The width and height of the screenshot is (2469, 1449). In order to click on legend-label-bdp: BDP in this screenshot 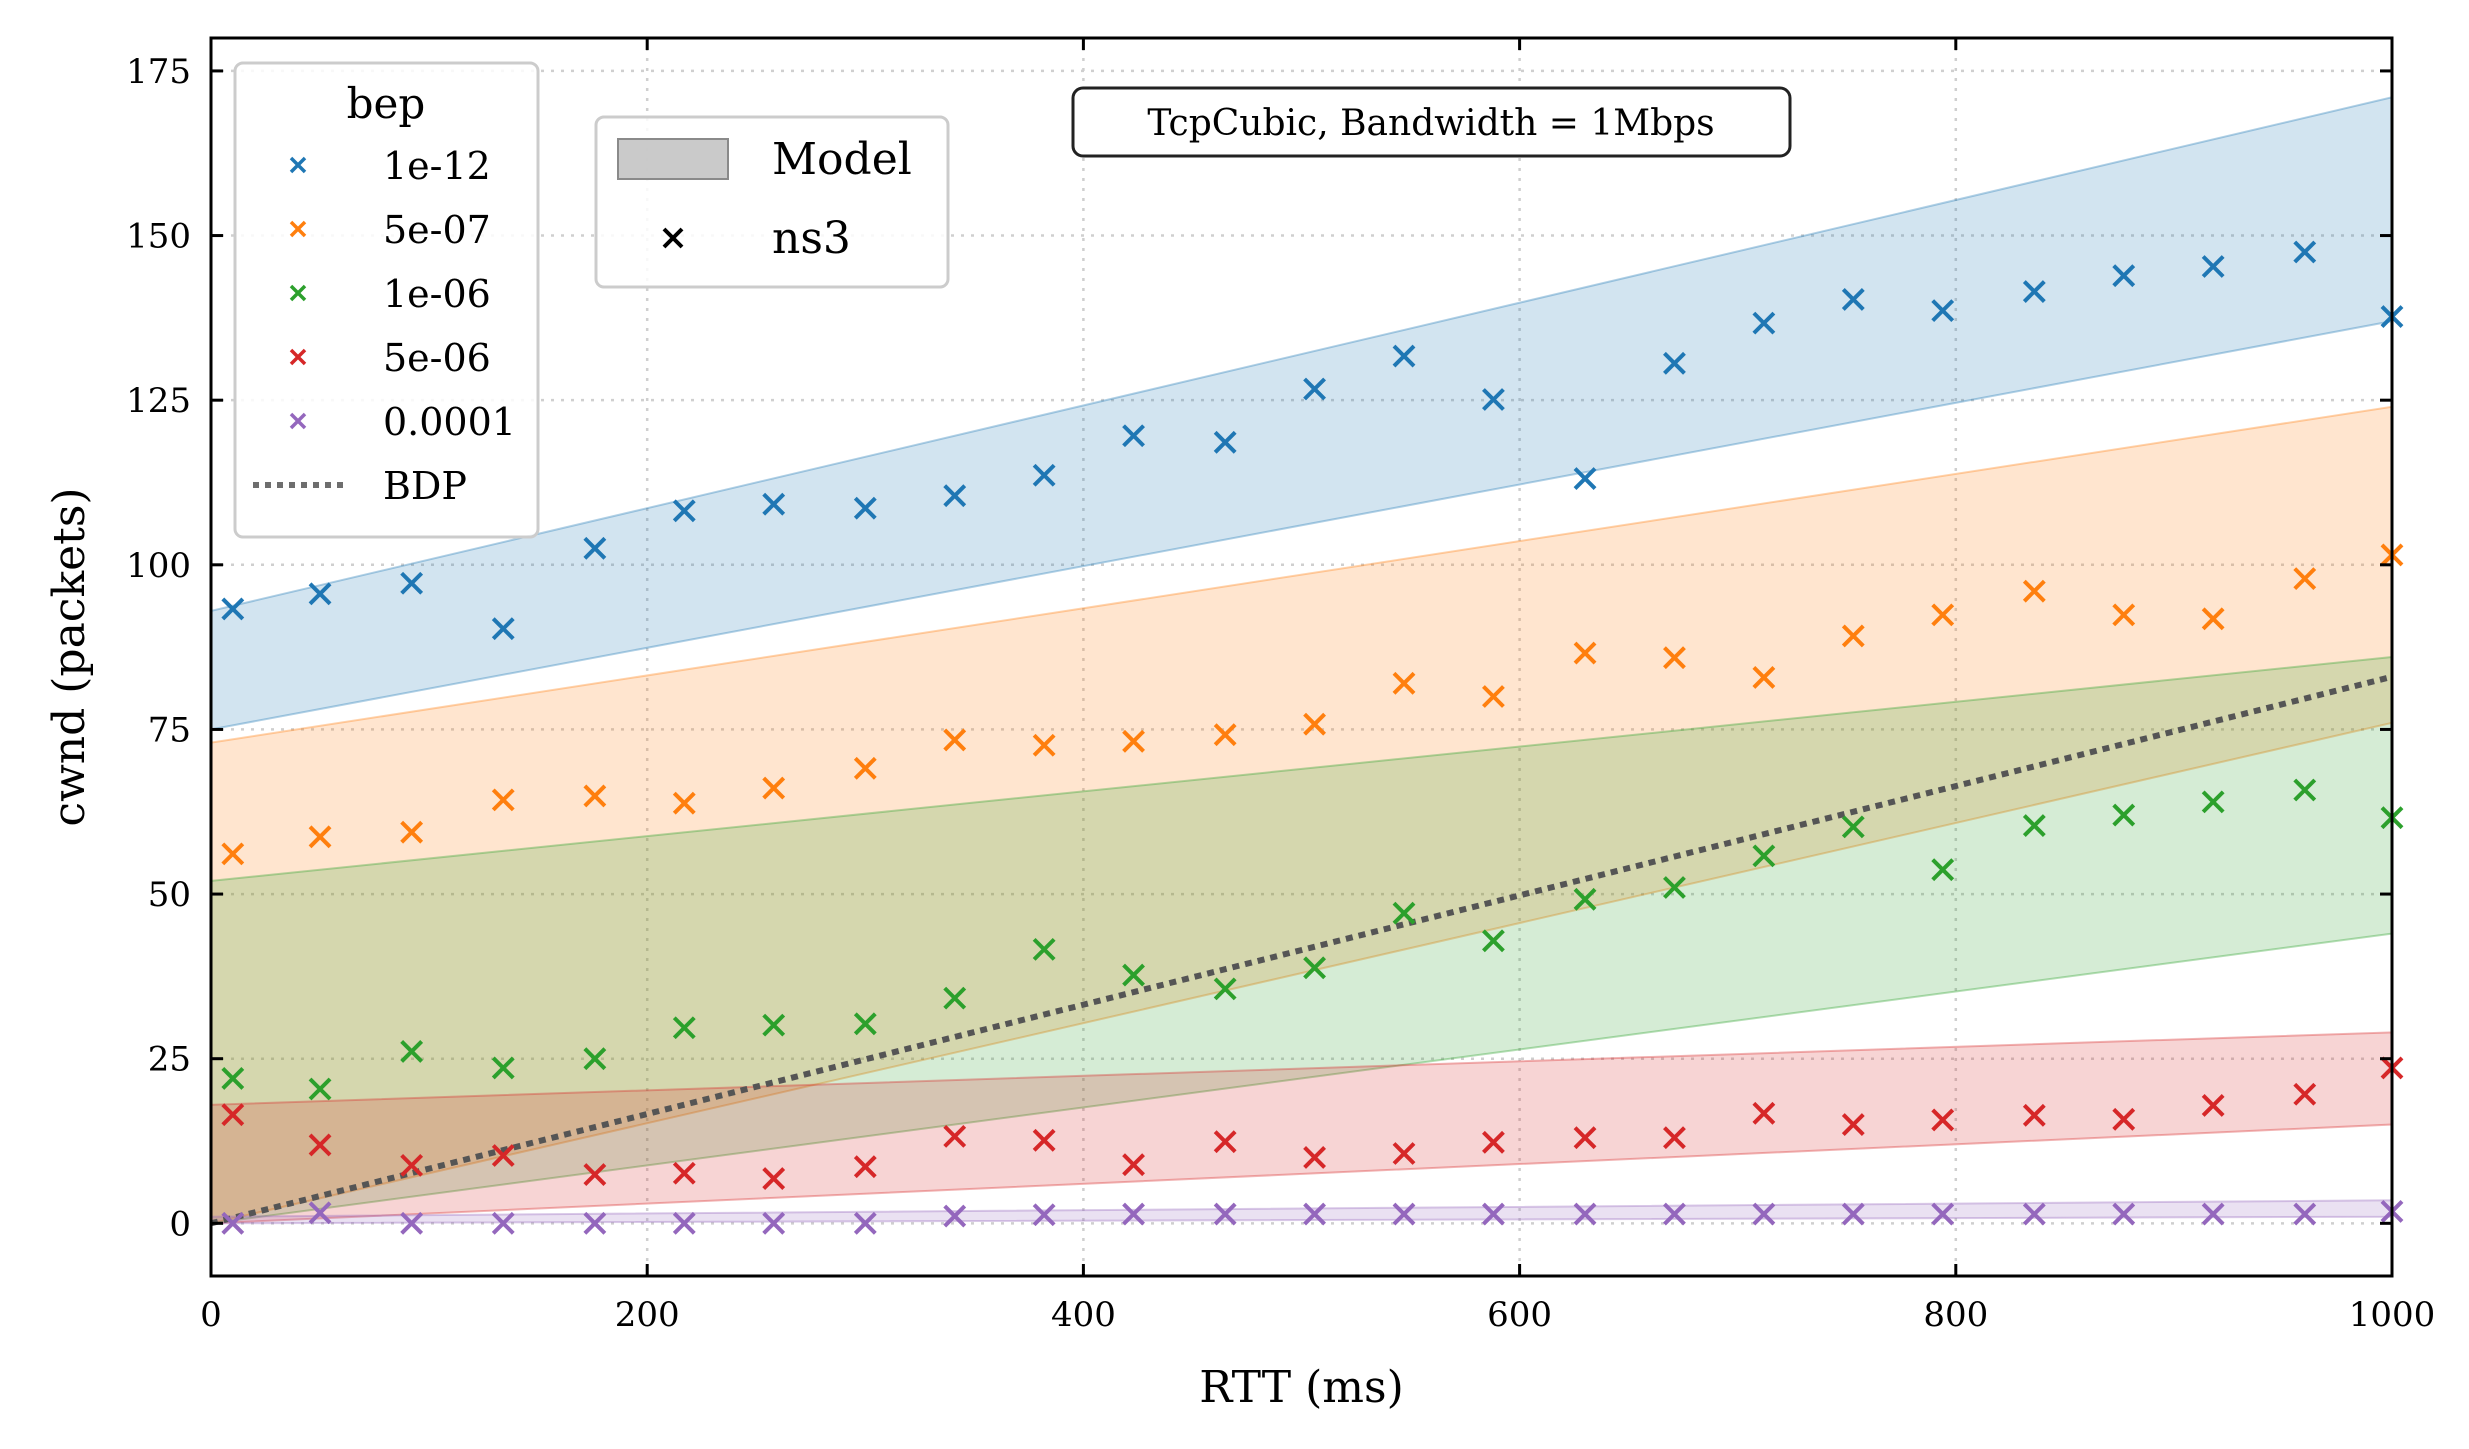, I will do `click(425, 486)`.